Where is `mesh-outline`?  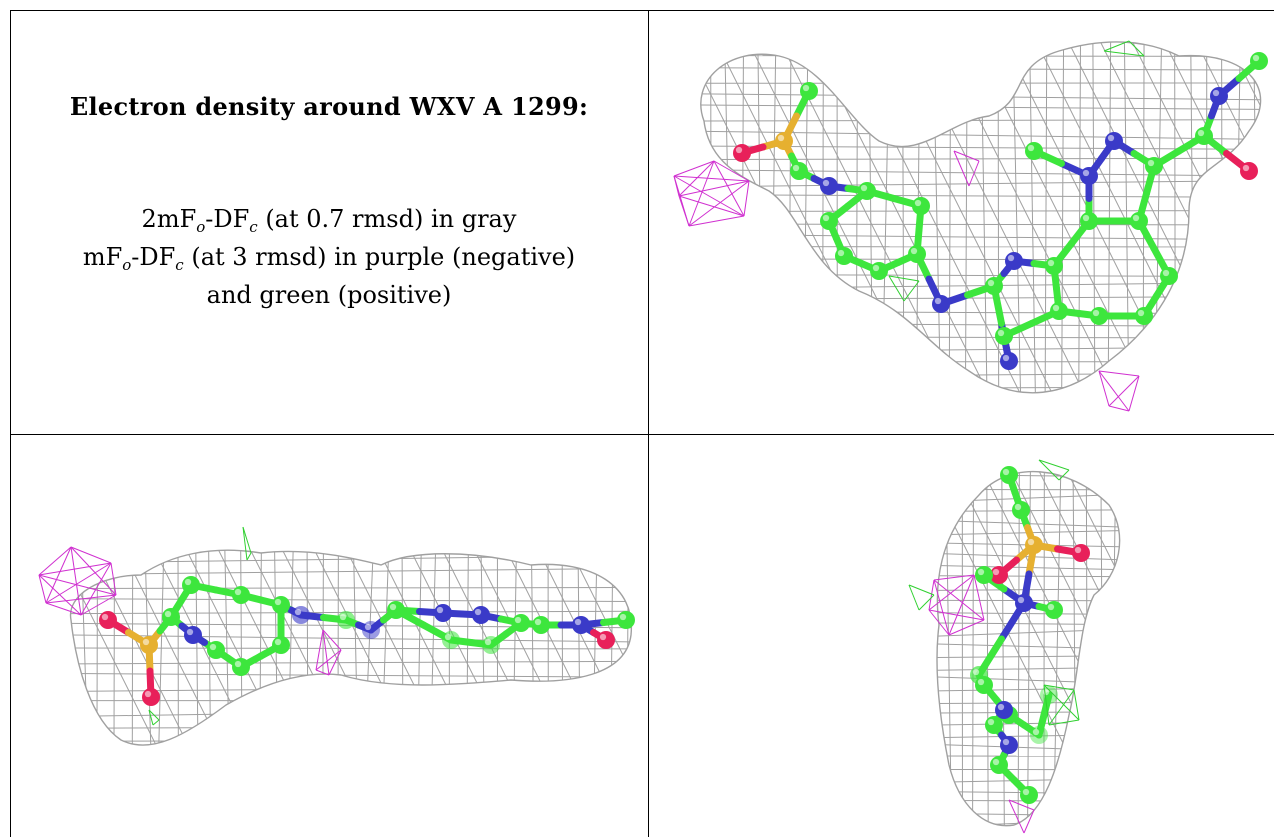 mesh-outline is located at coordinates (350, 647).